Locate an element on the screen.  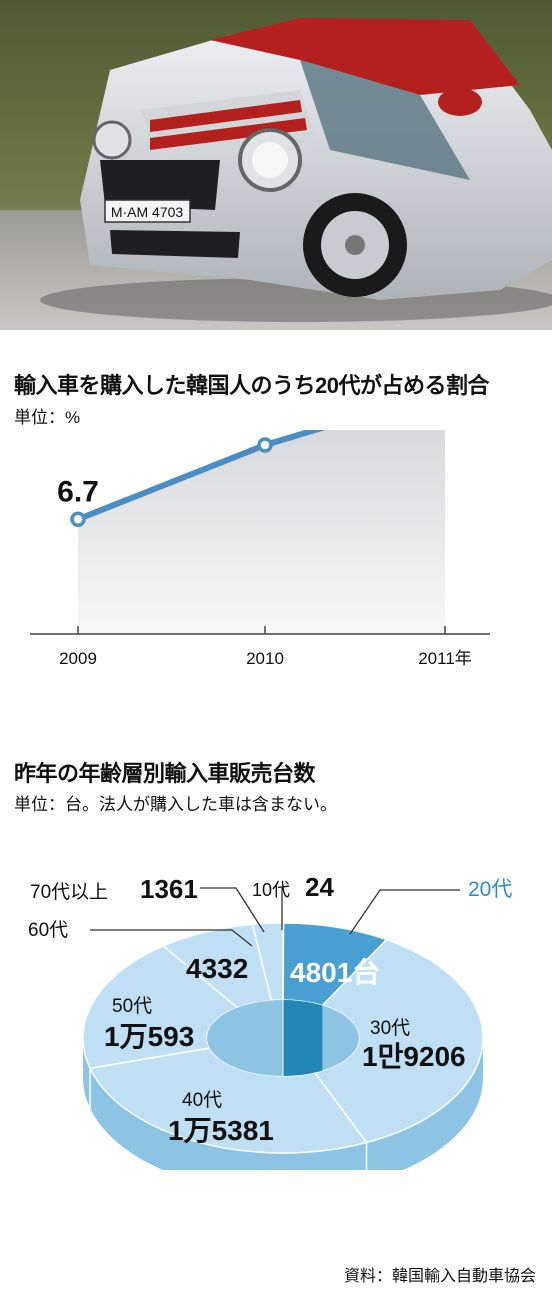
line-chart-title: 輸入車を購入した韓国人のうち20代が占める割合 is located at coordinates (251, 385).